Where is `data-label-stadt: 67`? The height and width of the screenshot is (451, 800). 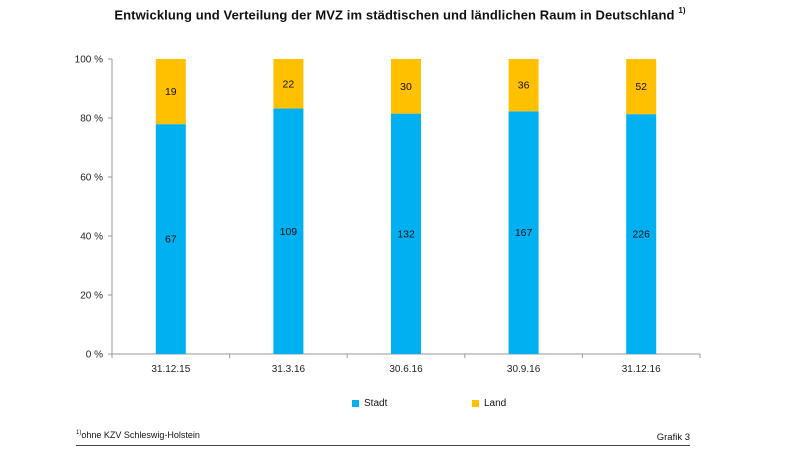
data-label-stadt: 67 is located at coordinates (171, 240).